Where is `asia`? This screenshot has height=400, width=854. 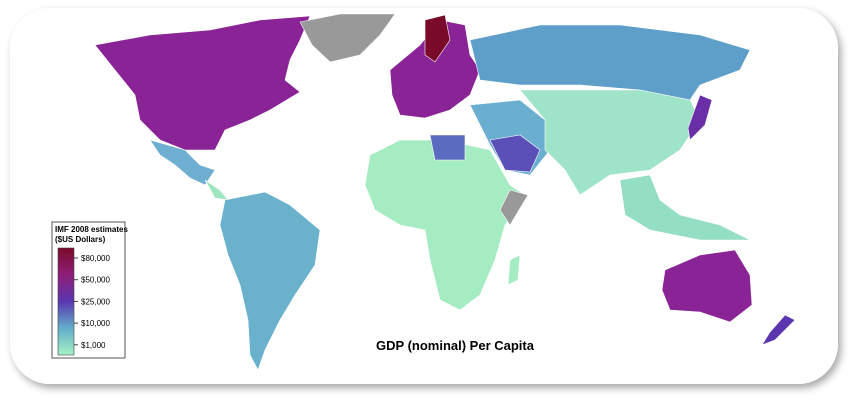
asia is located at coordinates (610, 142).